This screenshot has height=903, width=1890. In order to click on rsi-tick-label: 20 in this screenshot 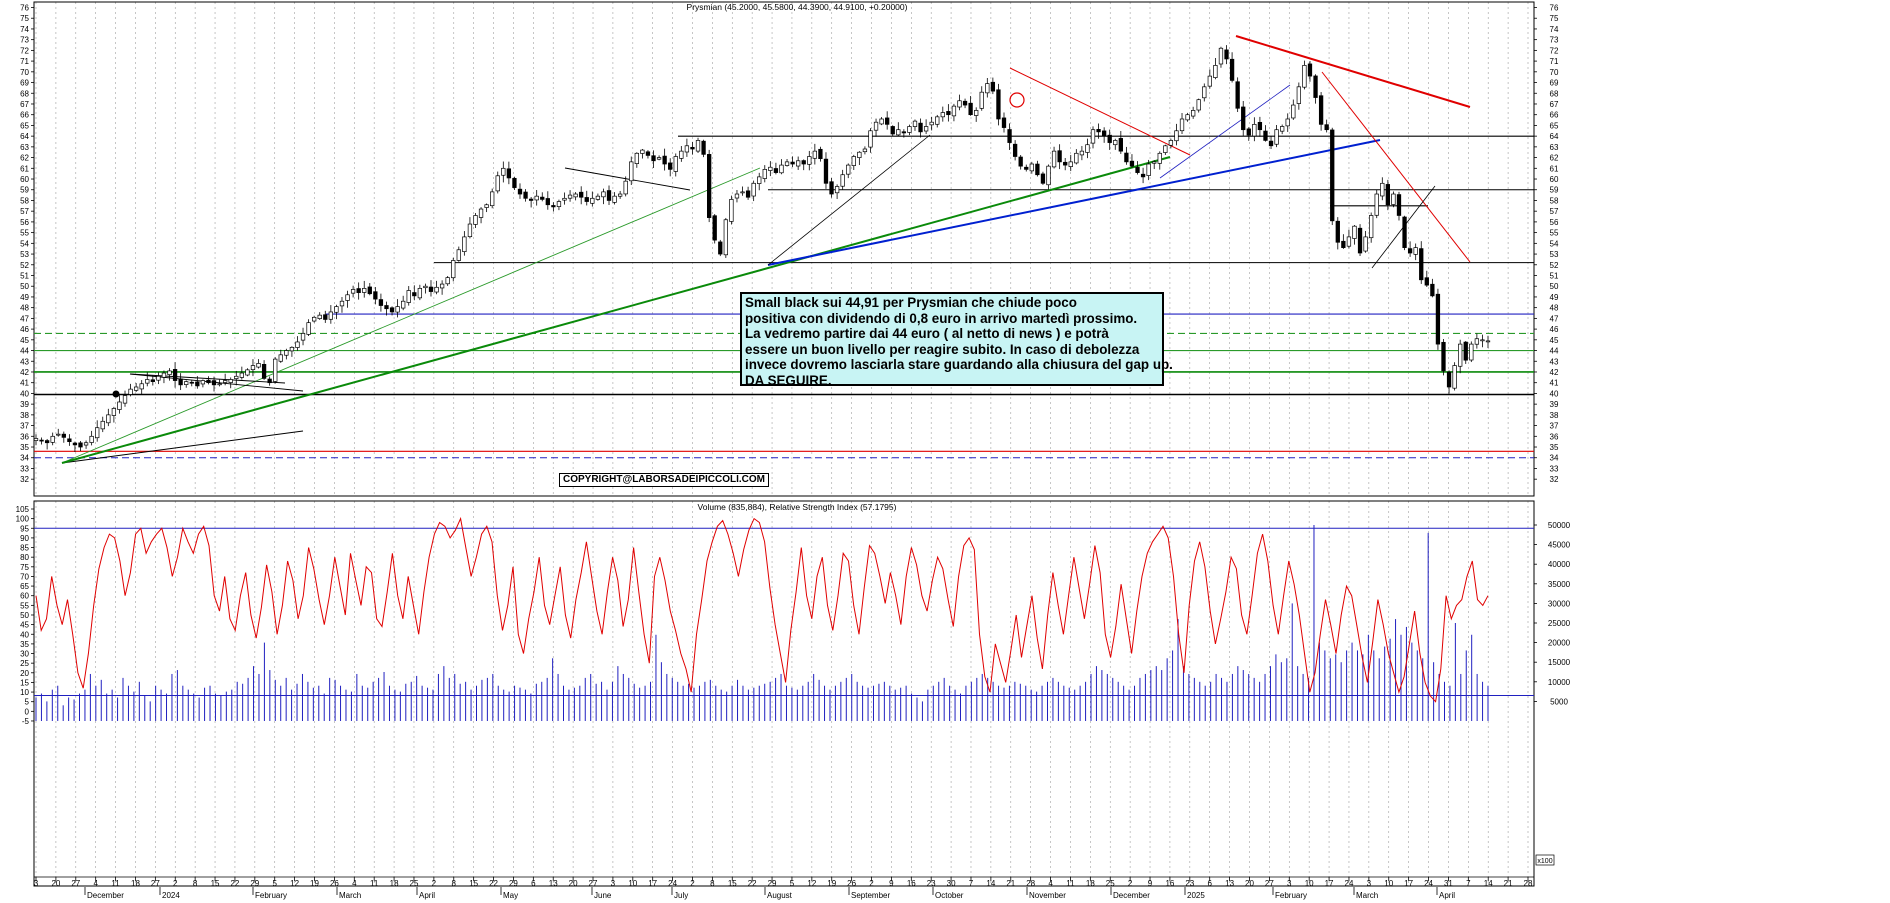, I will do `click(24, 673)`.